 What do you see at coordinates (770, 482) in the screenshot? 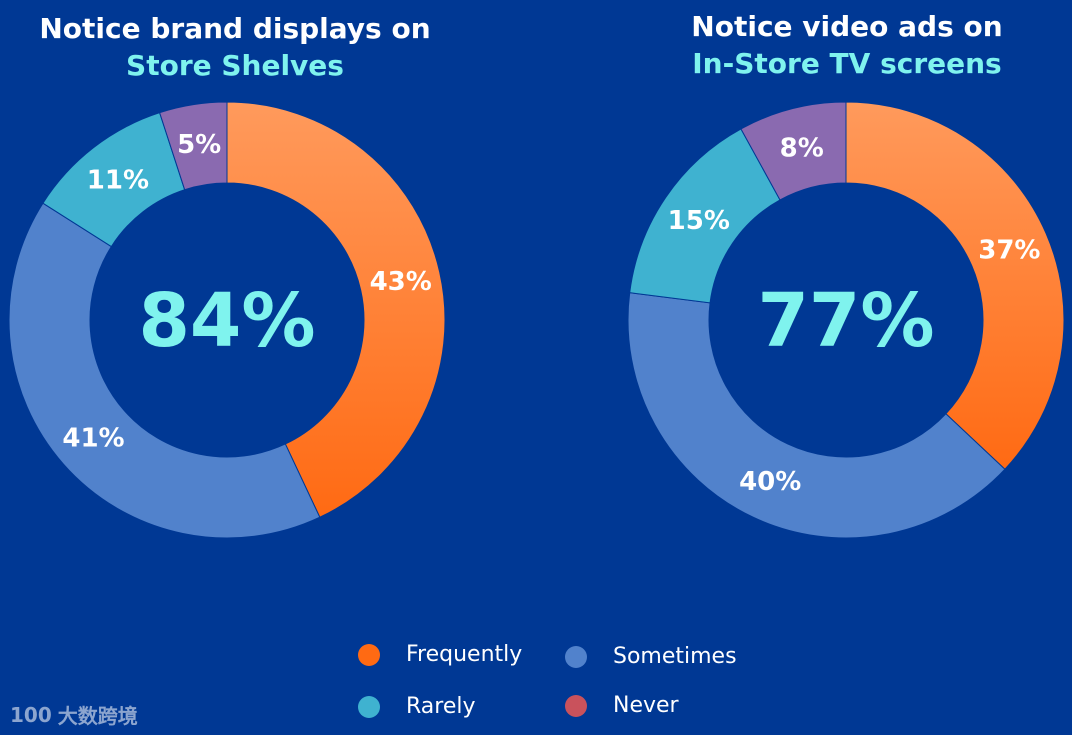
I see `donut1-label-sometimes: 40%` at bounding box center [770, 482].